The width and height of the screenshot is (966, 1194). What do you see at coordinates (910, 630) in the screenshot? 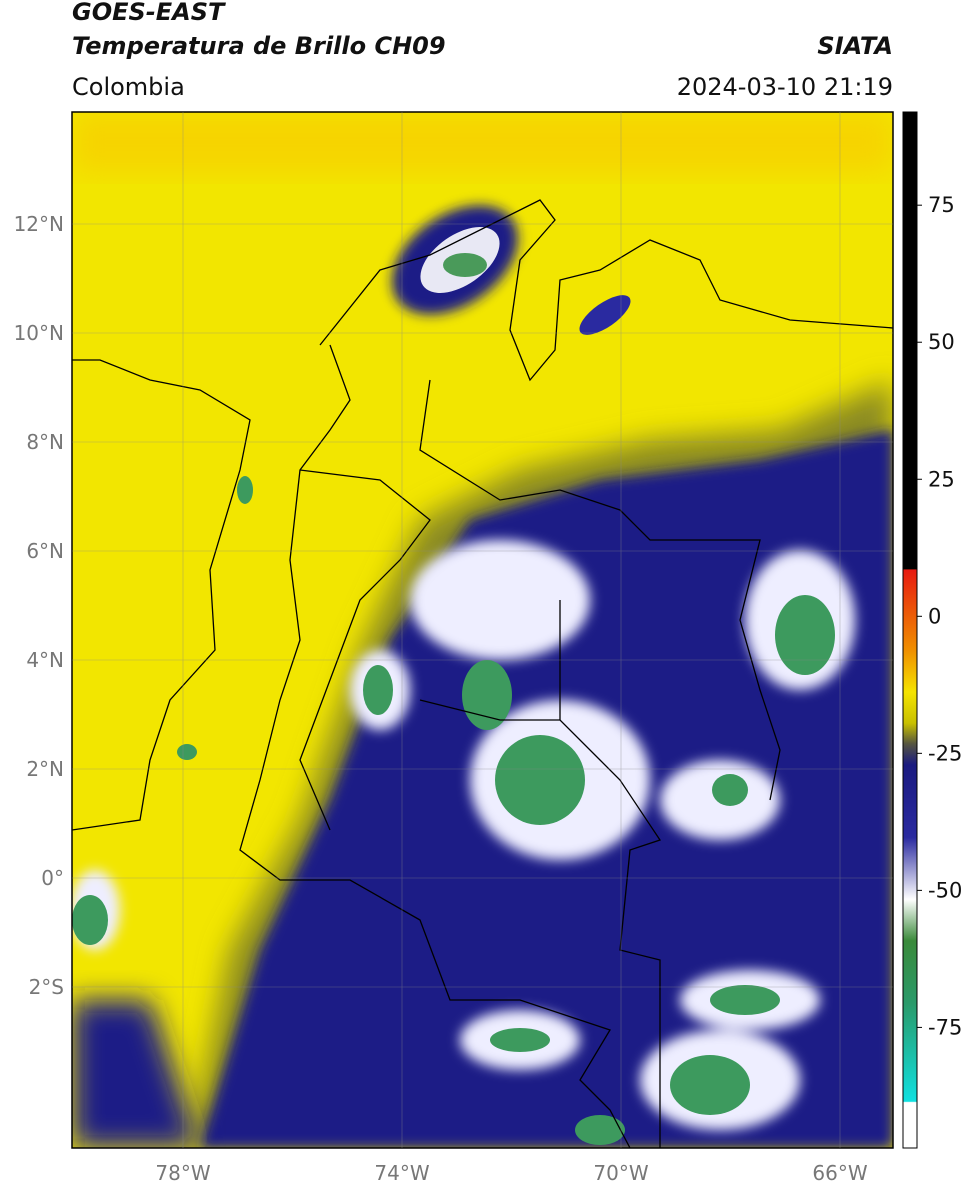
I see `colorbar` at bounding box center [910, 630].